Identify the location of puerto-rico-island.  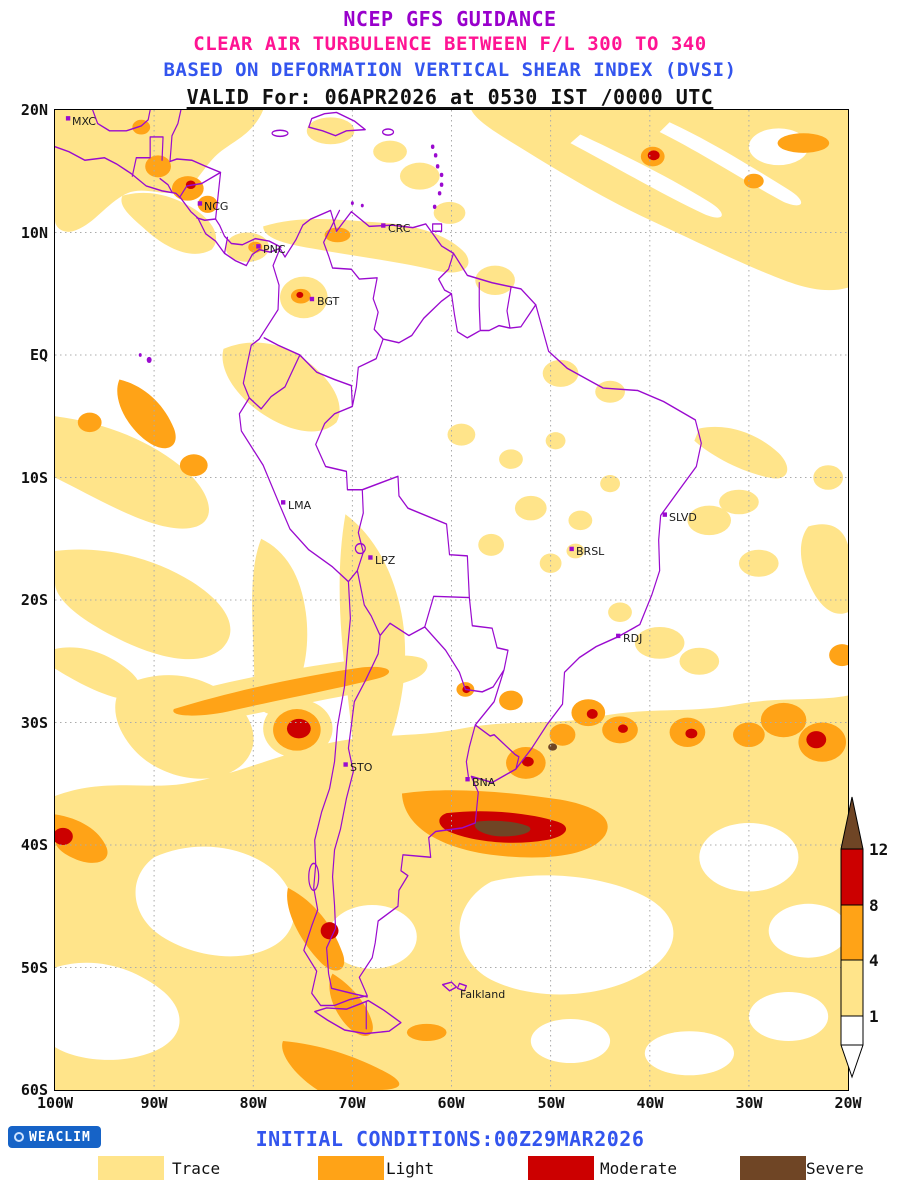
(388, 132).